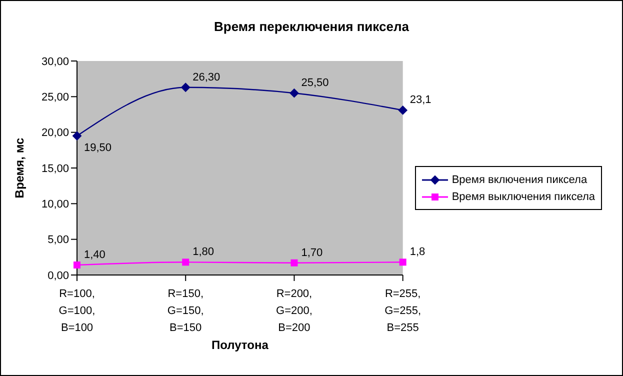  What do you see at coordinates (19, 167) in the screenshot?
I see `y-axis-title: Время, мс` at bounding box center [19, 167].